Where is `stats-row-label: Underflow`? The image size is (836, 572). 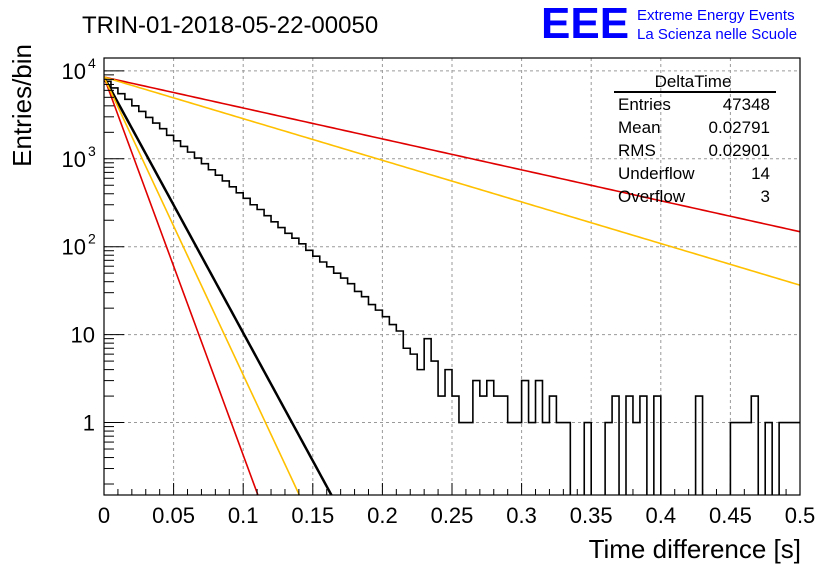 stats-row-label: Underflow is located at coordinates (656, 173).